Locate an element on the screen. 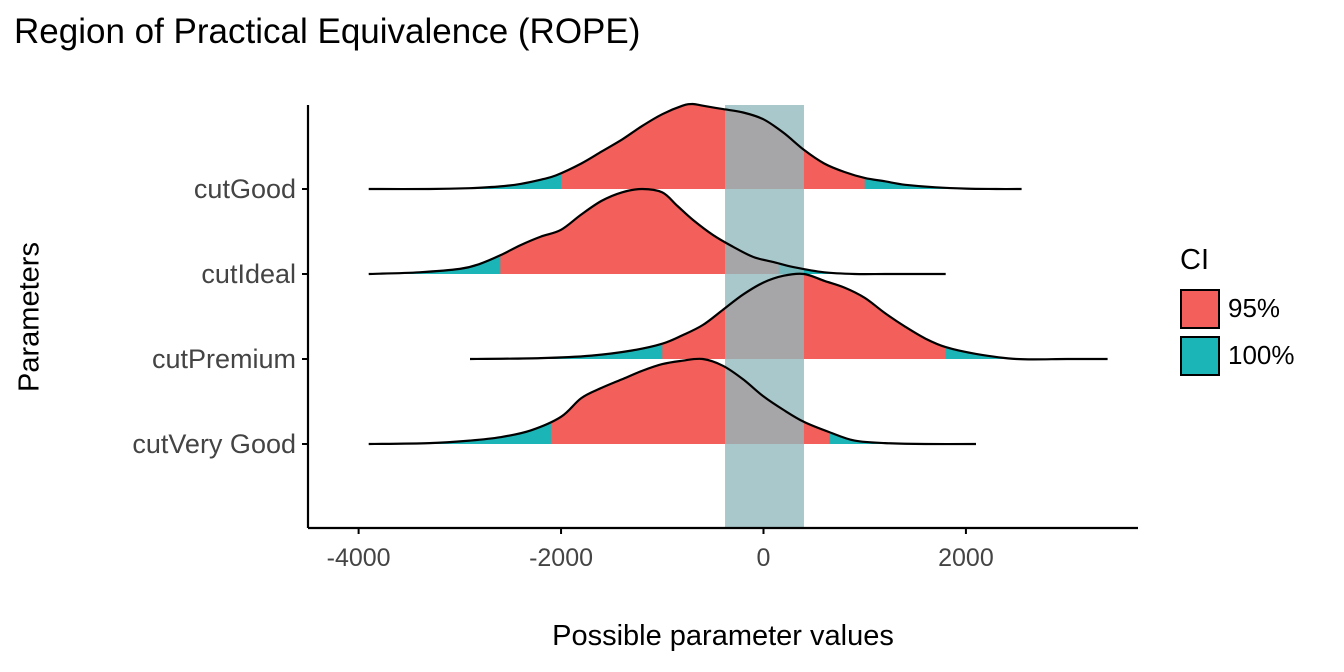  density-outline-cutgood is located at coordinates (695, 146).